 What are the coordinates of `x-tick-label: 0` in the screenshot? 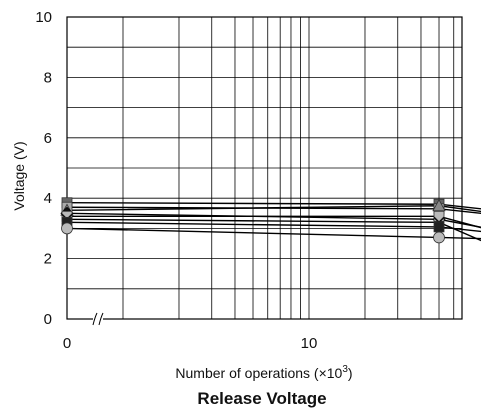 It's located at (67, 343).